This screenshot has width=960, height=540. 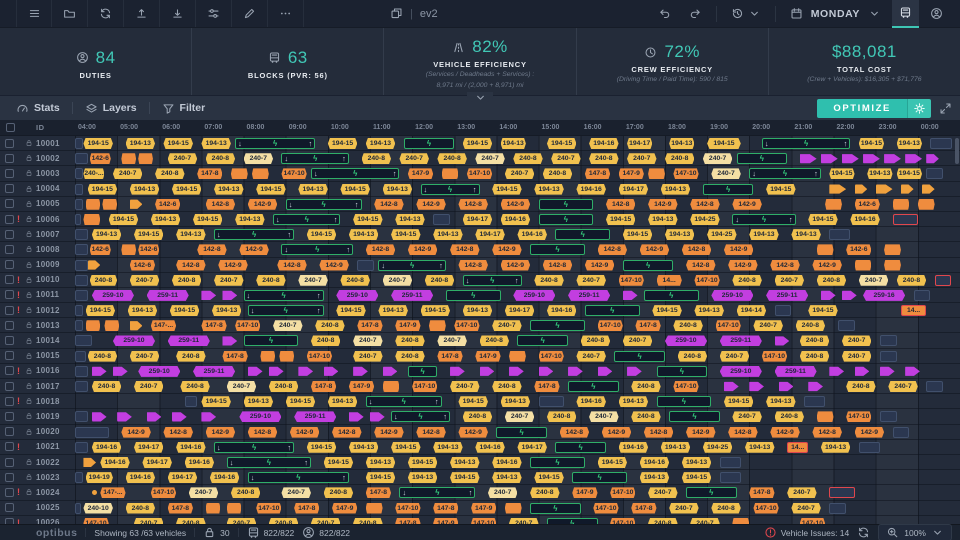 What do you see at coordinates (867, 204) in the screenshot?
I see `gantt-segment: 142-6` at bounding box center [867, 204].